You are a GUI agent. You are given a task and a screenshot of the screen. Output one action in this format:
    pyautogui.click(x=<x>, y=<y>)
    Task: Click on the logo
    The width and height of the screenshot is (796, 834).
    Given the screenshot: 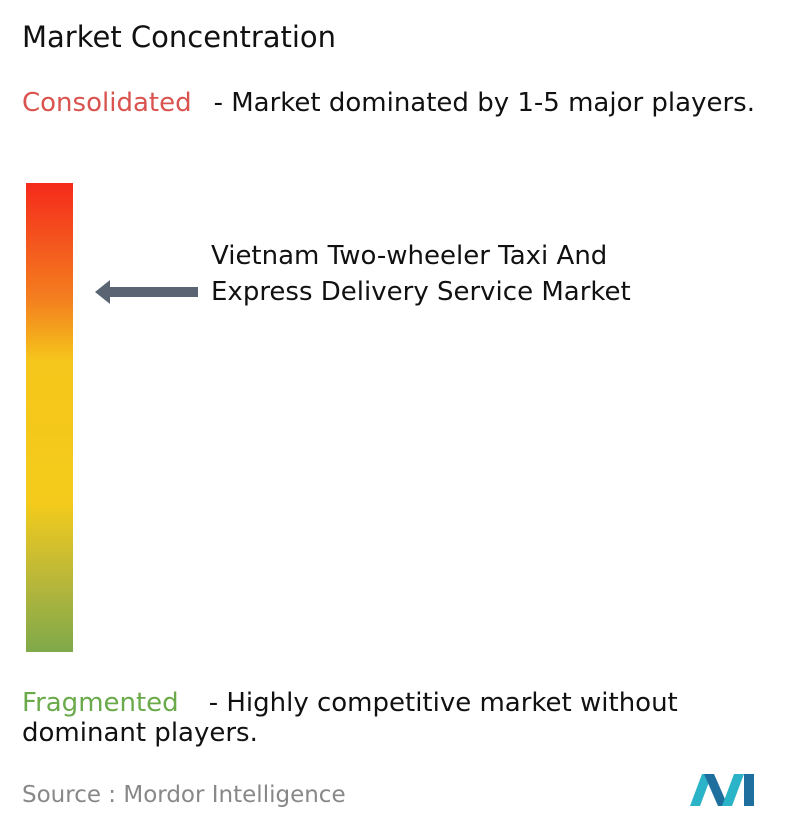 What is the action you would take?
    pyautogui.click(x=722, y=790)
    